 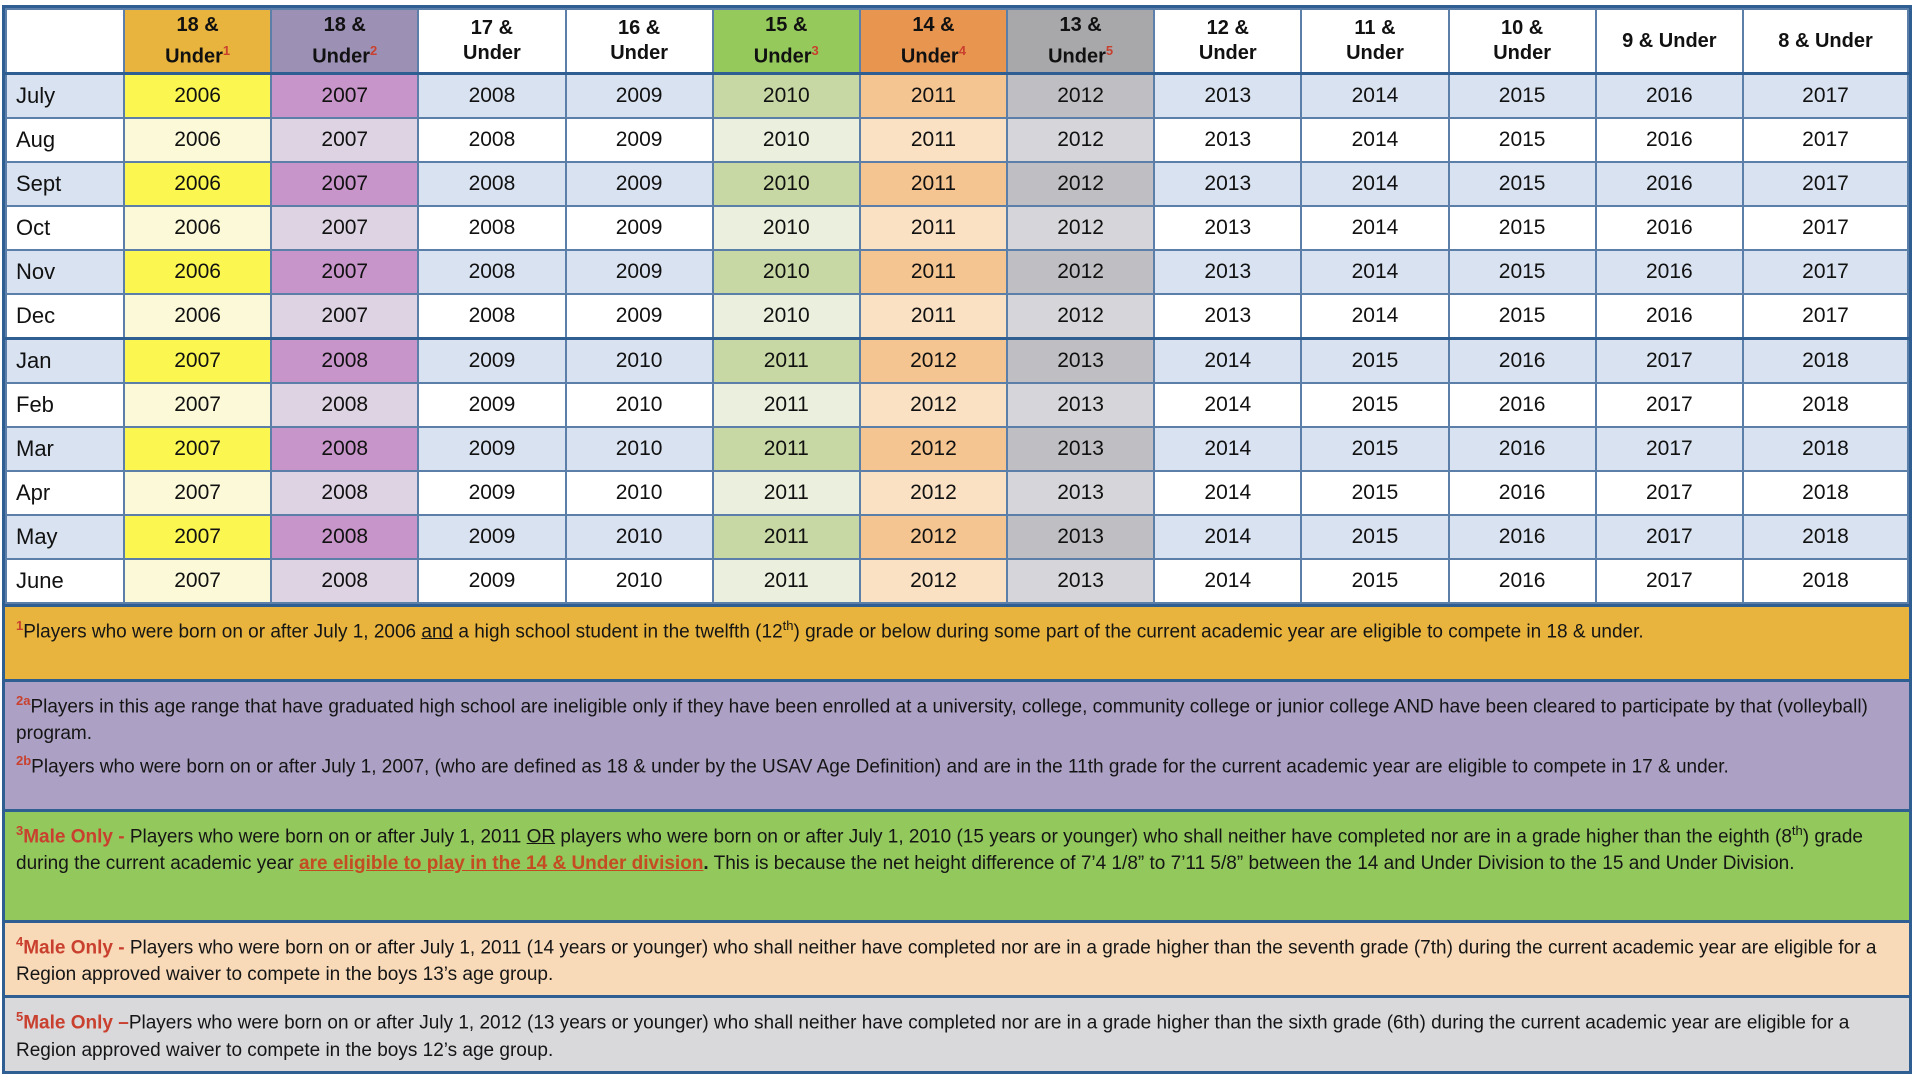 What do you see at coordinates (65, 95) in the screenshot?
I see `month-label: July` at bounding box center [65, 95].